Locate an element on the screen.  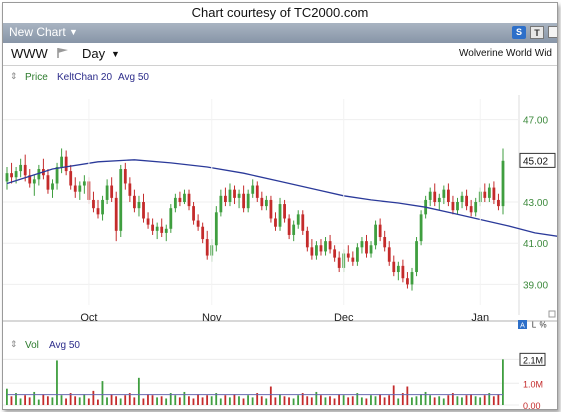
volume-drag-icon: ⇕ is located at coordinates (14, 344).